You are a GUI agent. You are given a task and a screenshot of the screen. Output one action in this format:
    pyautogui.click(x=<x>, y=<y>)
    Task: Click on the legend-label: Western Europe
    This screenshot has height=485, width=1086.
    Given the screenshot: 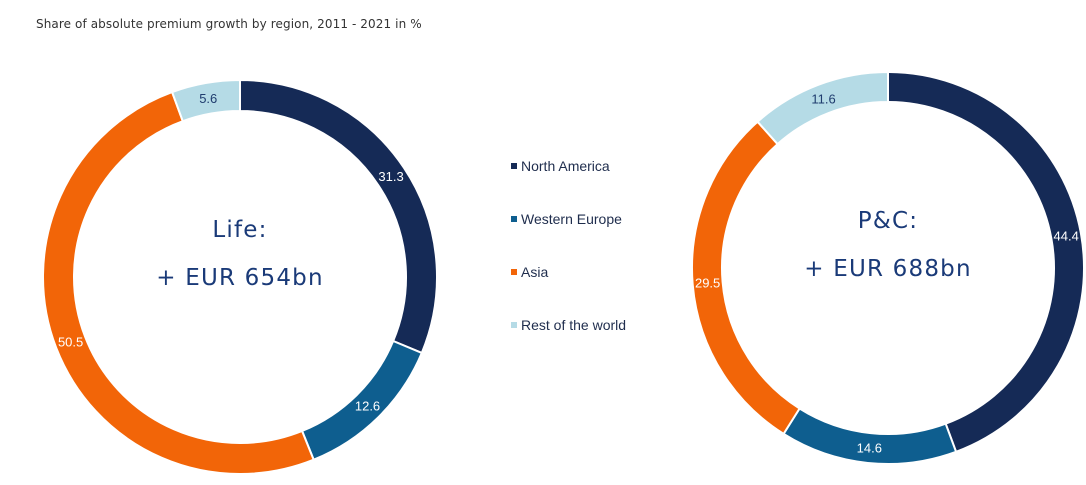 What is the action you would take?
    pyautogui.click(x=571, y=219)
    